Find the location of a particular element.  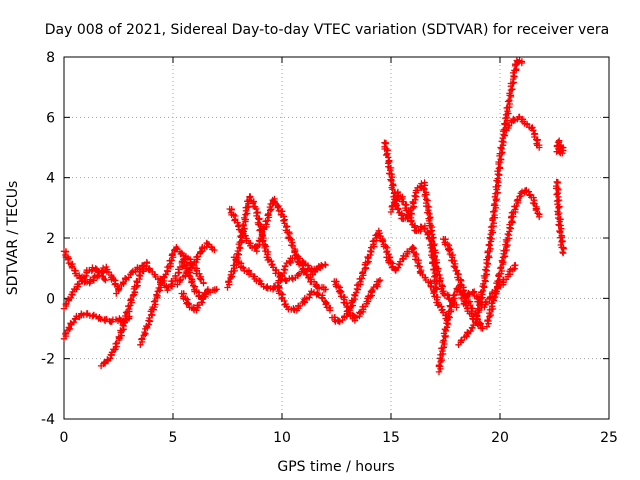

x-tick-labels: 0 5 10 15 20 25 is located at coordinates (339, 438).